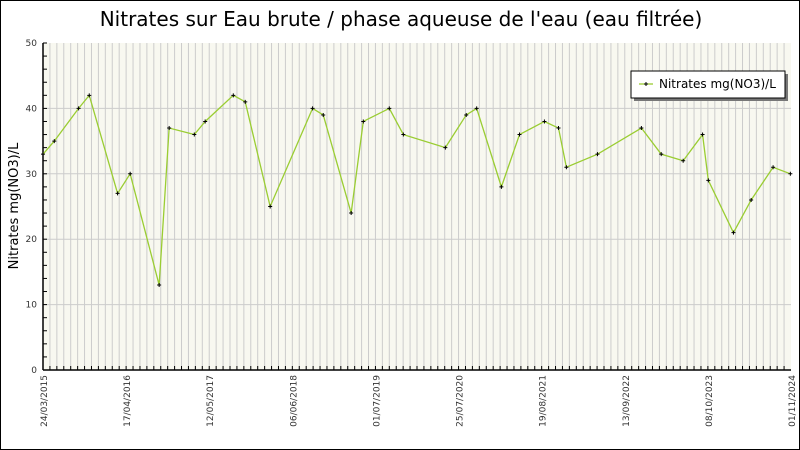 This screenshot has width=800, height=450. I want to click on legend-marker, so click(646, 84).